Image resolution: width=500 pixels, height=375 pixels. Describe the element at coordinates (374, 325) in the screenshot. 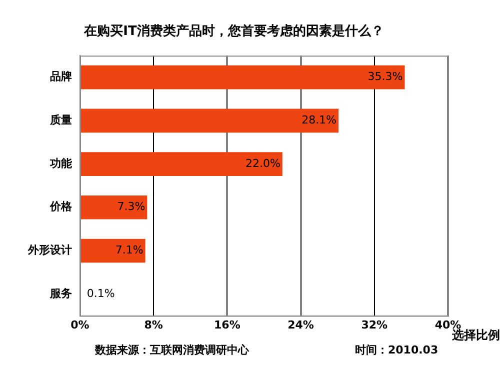

I see `x-tick-label: 32%` at that location.